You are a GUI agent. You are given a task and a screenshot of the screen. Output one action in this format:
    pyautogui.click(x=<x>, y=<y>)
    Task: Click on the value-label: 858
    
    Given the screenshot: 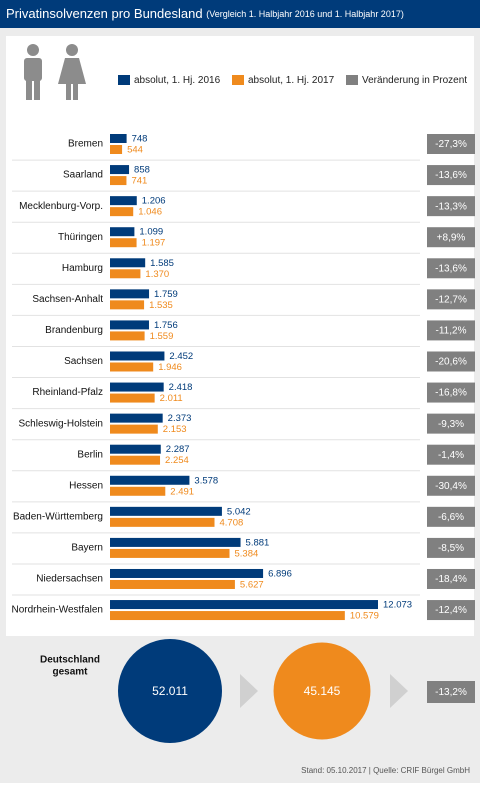 What is the action you would take?
    pyautogui.click(x=142, y=170)
    